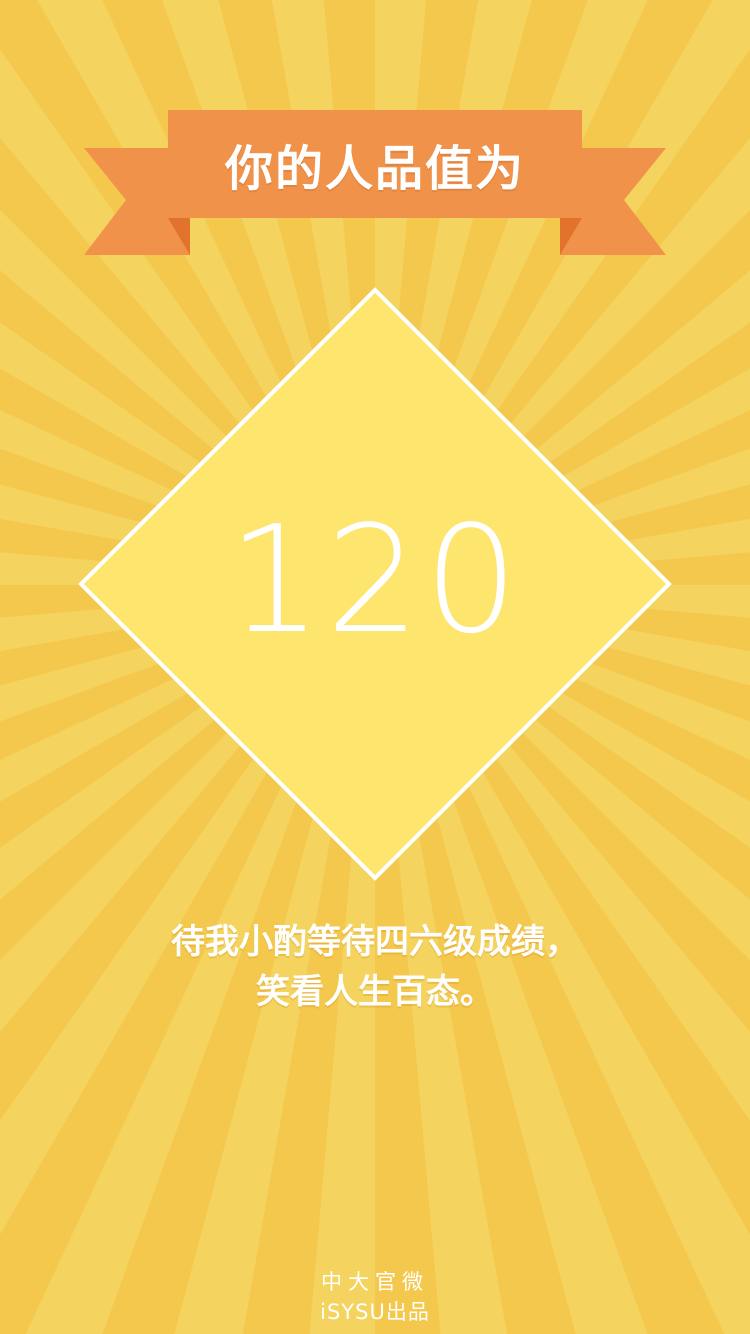  I want to click on ribbon-right-tail, so click(613, 201).